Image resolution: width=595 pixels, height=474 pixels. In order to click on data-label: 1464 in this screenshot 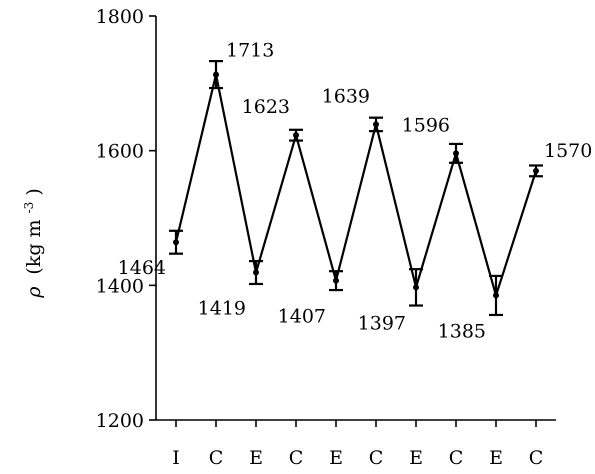, I will do `click(142, 268)`.